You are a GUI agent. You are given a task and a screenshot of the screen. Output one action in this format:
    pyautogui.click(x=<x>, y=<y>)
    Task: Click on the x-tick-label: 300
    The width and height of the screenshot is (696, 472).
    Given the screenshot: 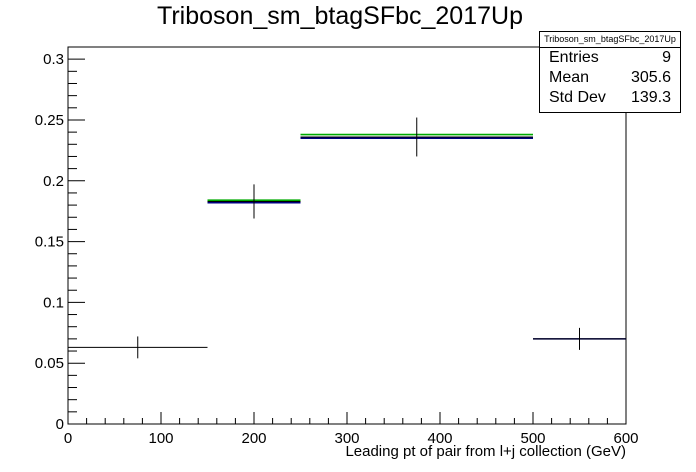 What is the action you would take?
    pyautogui.click(x=346, y=438)
    